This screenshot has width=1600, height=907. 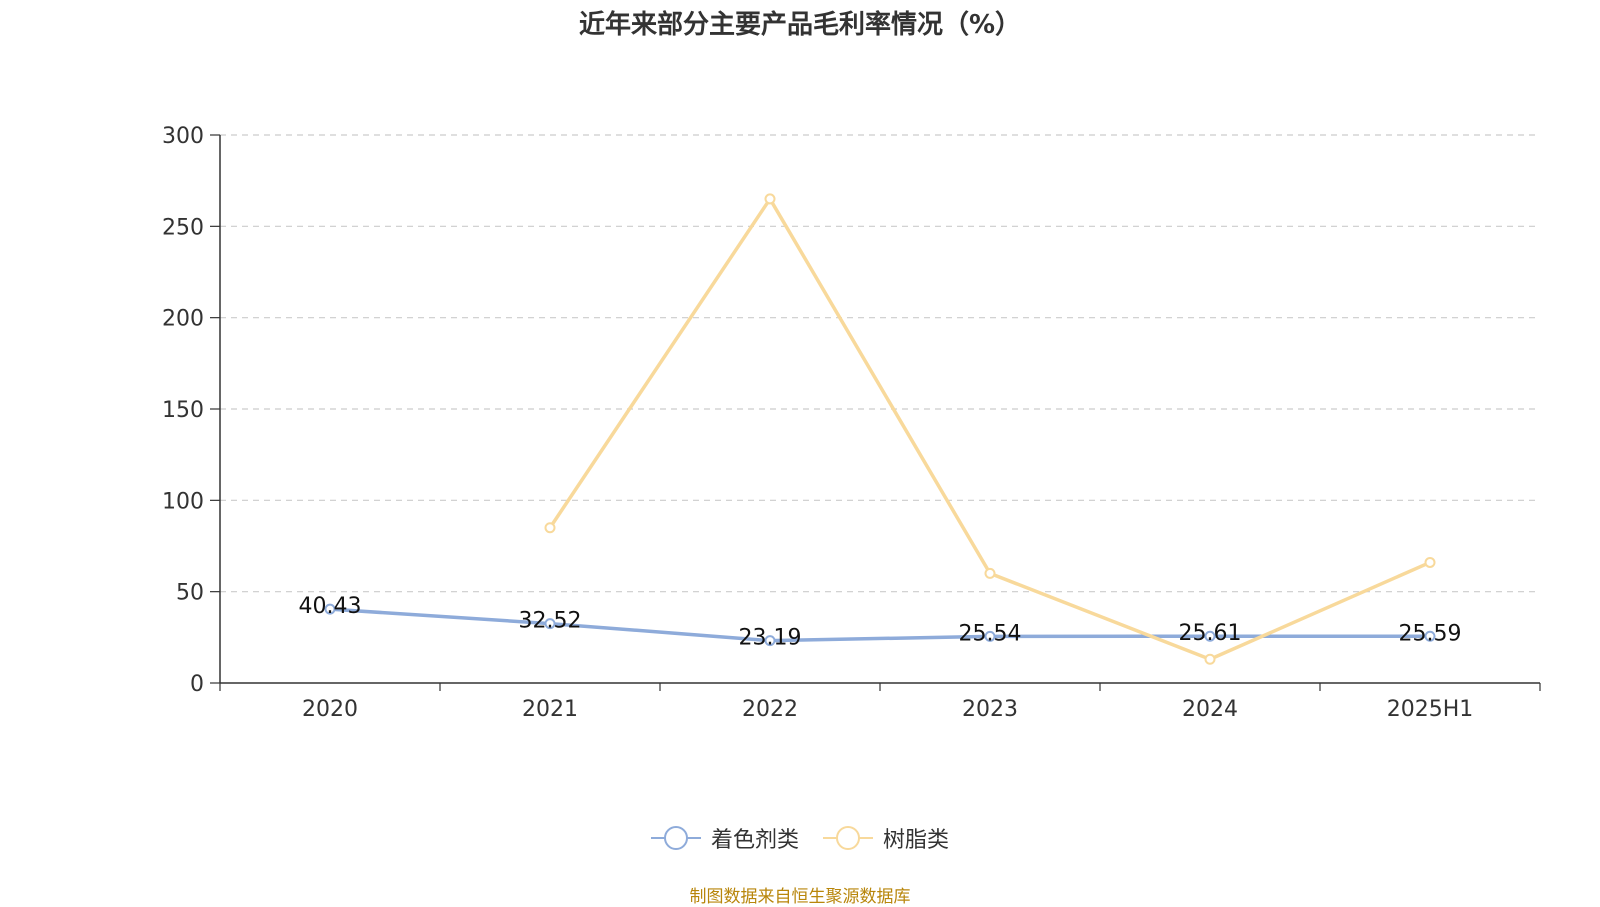 I want to click on legend-item-series-2: 树脂类, so click(x=886, y=838).